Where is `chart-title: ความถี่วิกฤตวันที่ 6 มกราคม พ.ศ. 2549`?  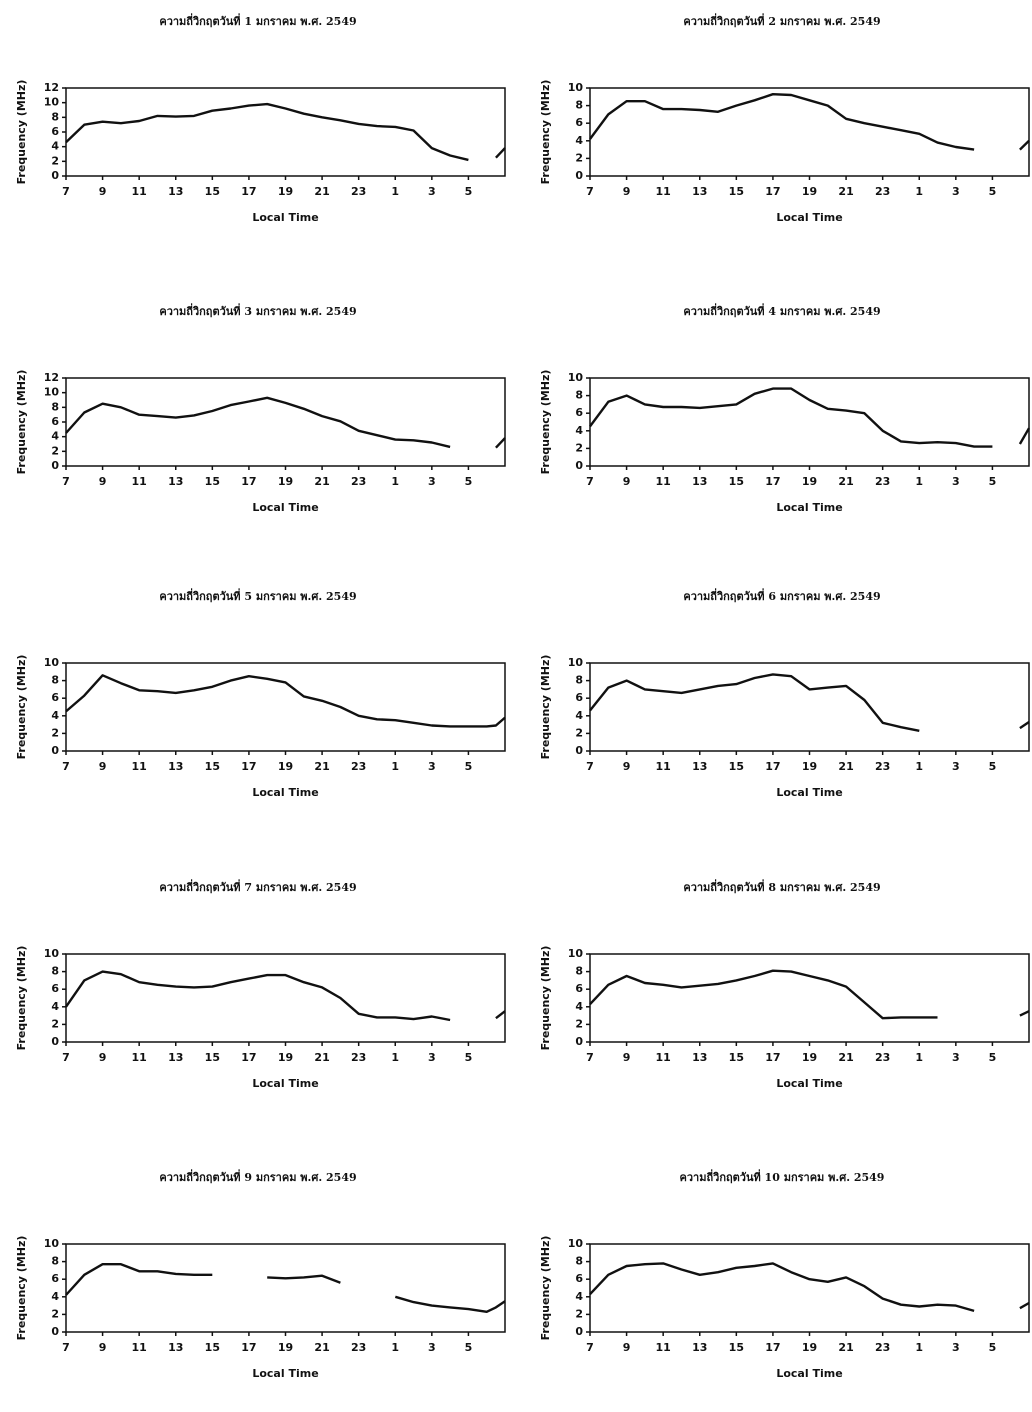 chart-title: ความถี่วิกฤตวันที่ 6 มกราคม พ.ศ. 2549 is located at coordinates (781, 595).